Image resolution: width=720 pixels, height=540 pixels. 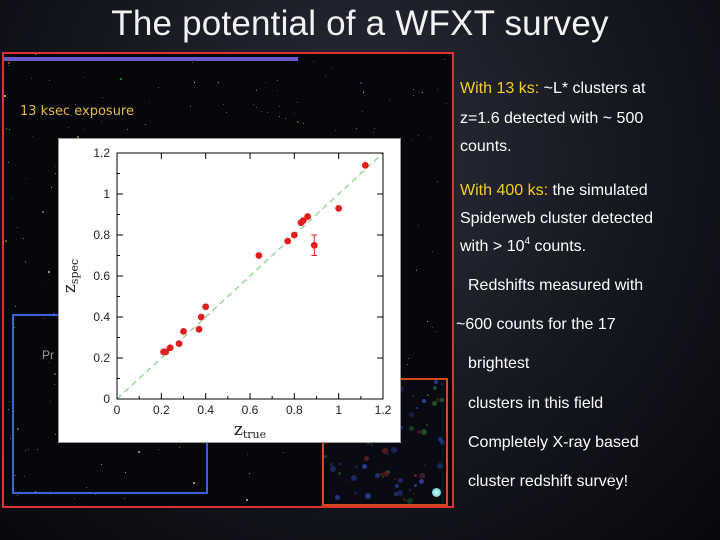 I want to click on y-tick-label: 1.2, so click(x=101, y=153).